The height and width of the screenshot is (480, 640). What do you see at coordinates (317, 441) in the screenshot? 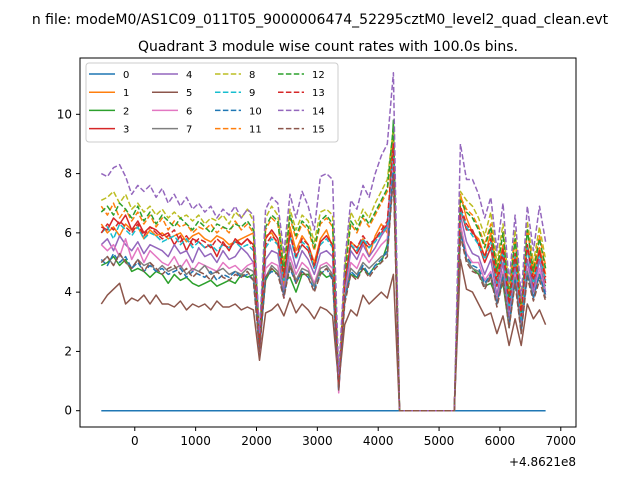
I see `x-tick-label: 3000` at bounding box center [317, 441].